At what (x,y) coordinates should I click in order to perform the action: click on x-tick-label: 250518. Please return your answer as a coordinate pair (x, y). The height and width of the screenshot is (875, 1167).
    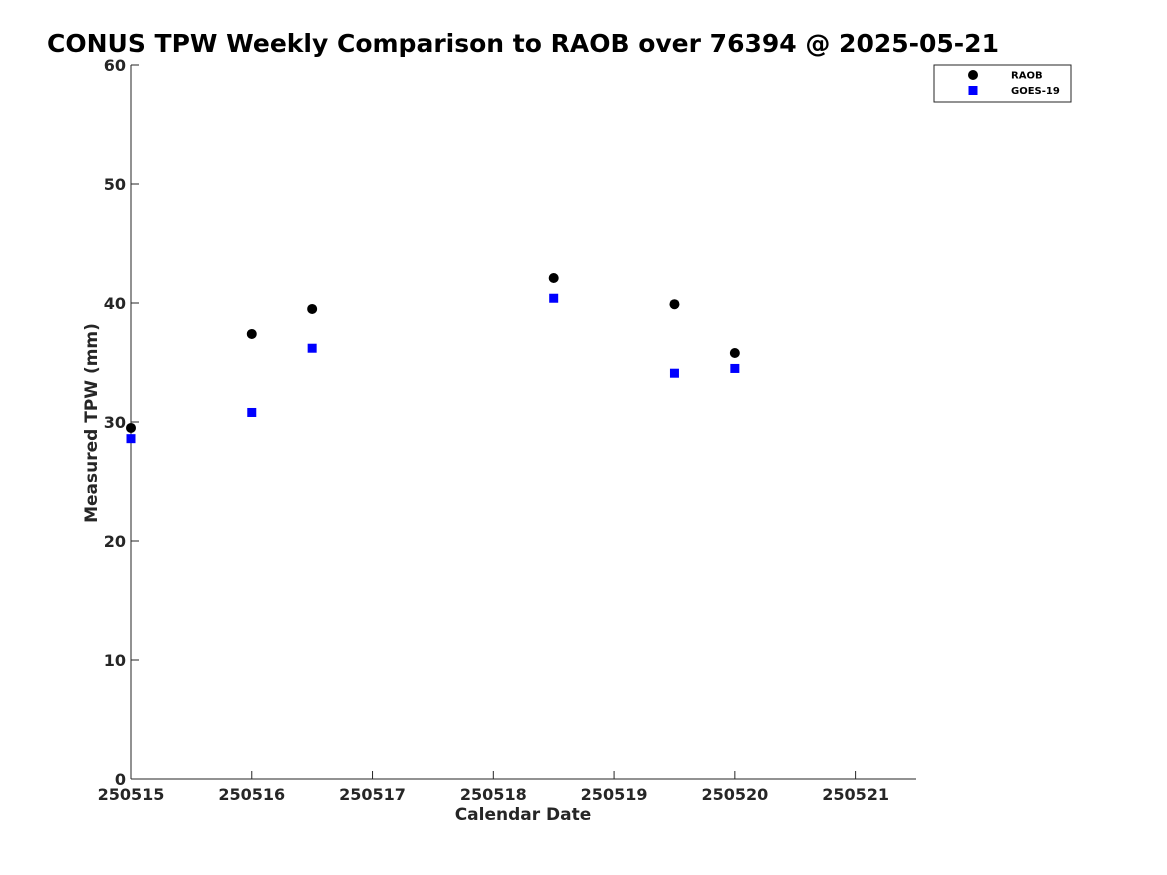
    Looking at the image, I should click on (493, 794).